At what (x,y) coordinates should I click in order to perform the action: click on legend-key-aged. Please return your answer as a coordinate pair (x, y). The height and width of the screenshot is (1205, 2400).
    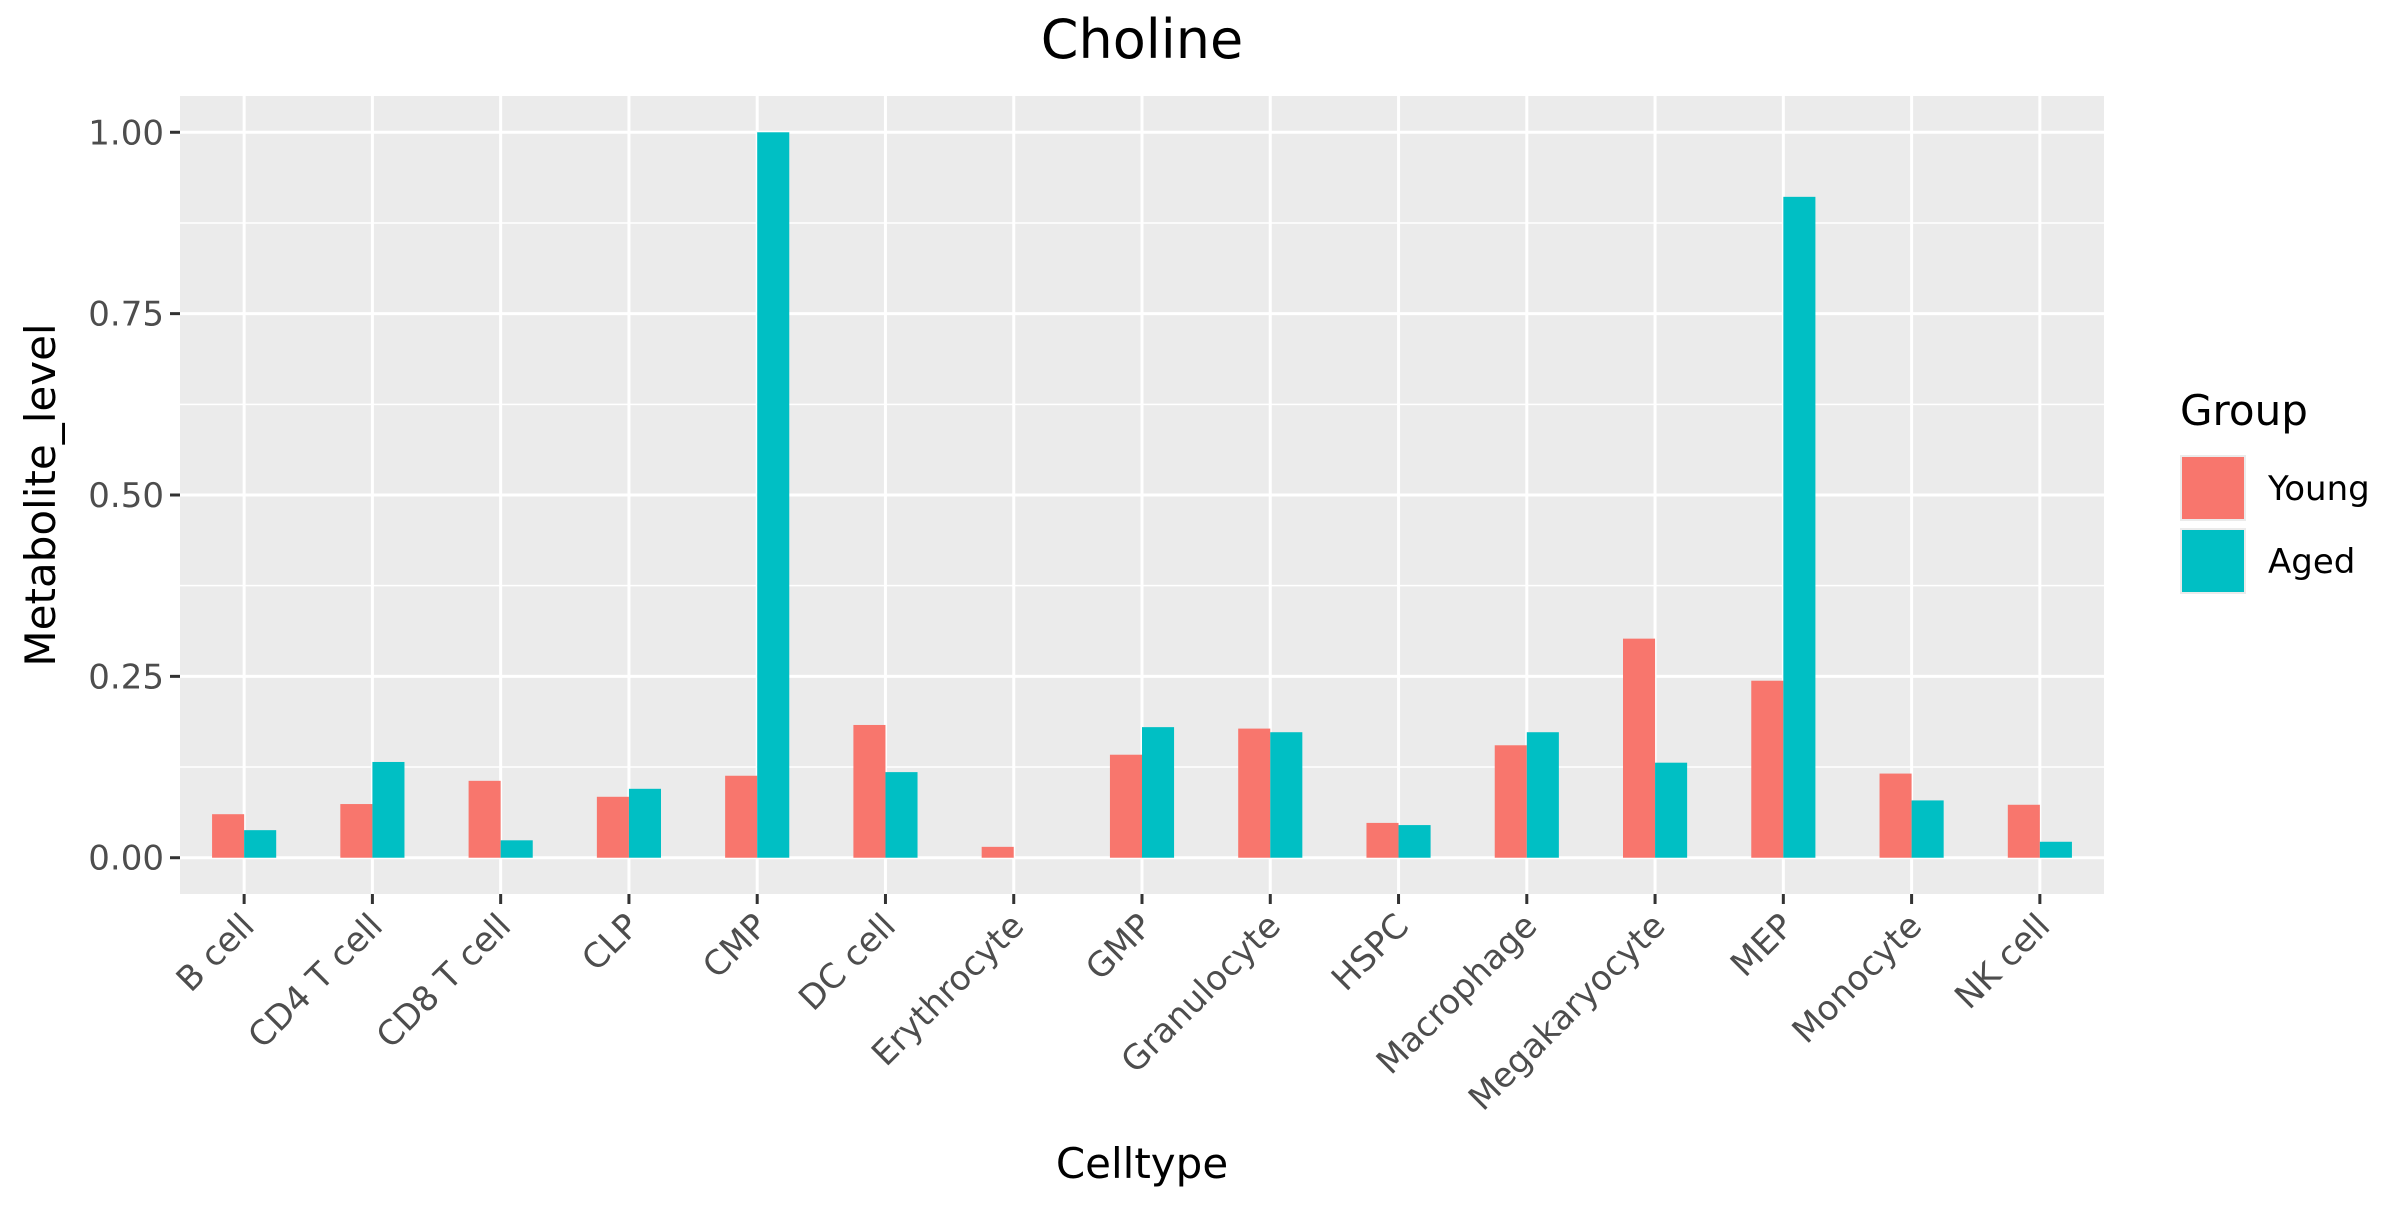
    Looking at the image, I should click on (2213, 561).